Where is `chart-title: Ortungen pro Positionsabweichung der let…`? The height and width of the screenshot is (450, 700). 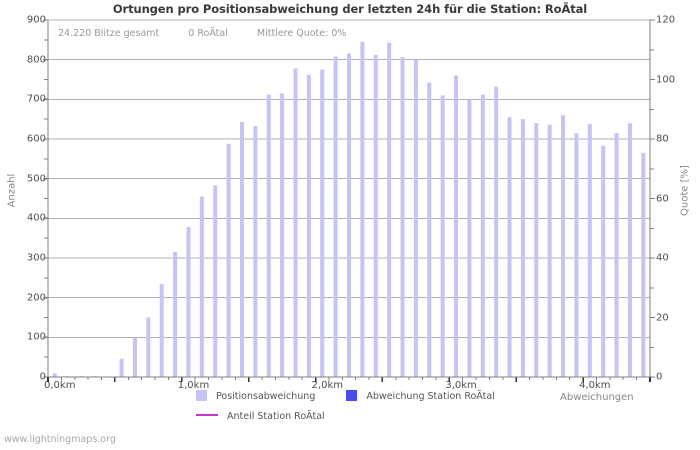 chart-title: Ortungen pro Positionsabweichung der let… is located at coordinates (350, 9).